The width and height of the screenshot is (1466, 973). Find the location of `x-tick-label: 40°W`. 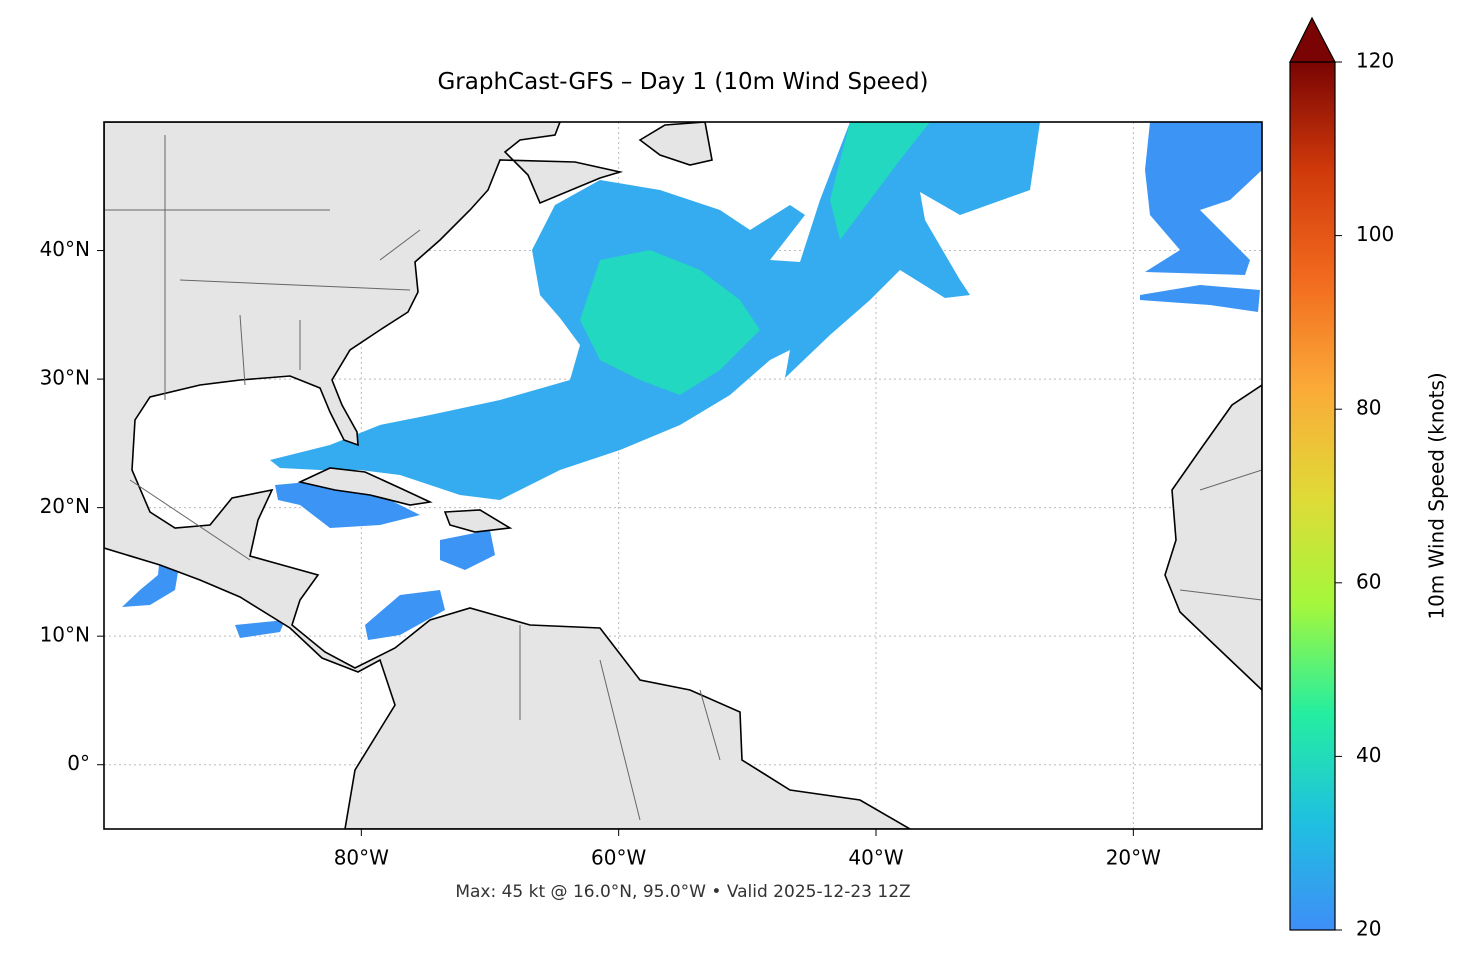

x-tick-label: 40°W is located at coordinates (875, 858).